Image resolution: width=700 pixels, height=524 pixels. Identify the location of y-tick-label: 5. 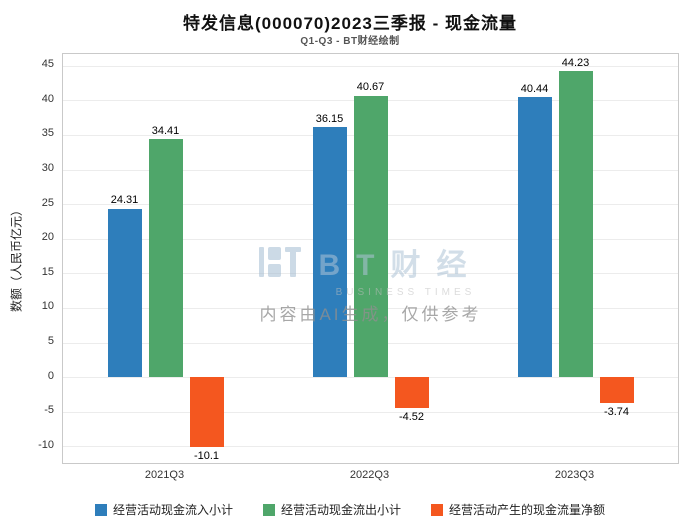
(50, 341).